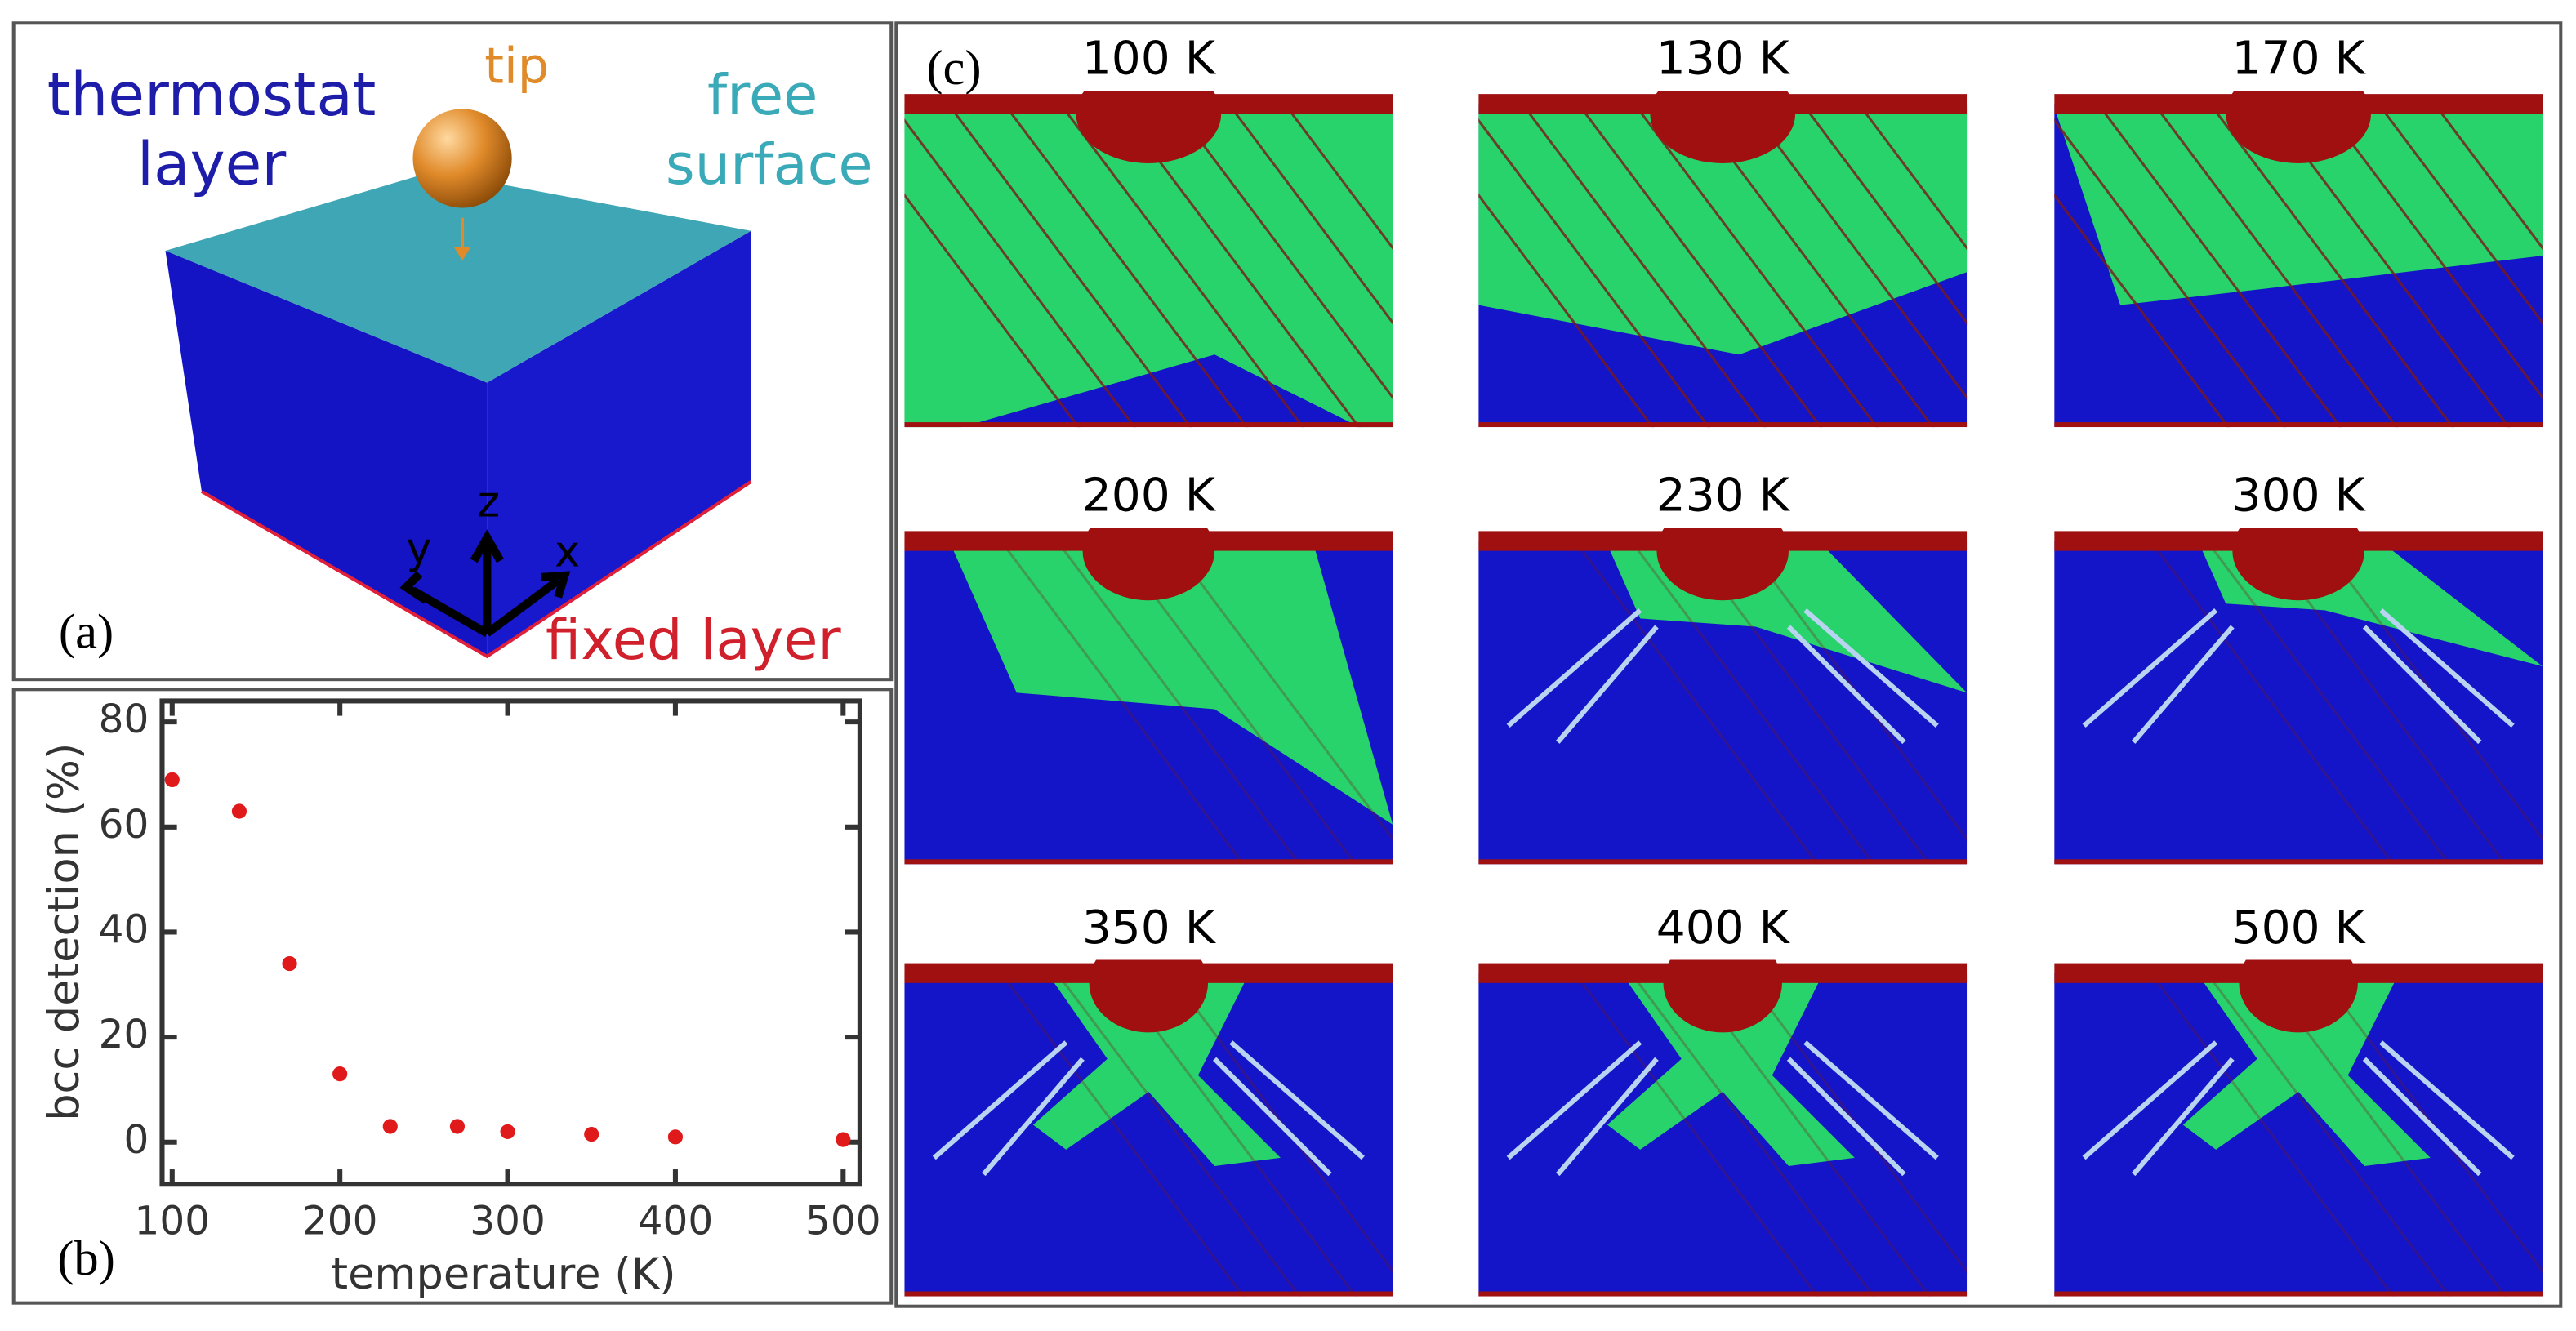  I want to click on free-surface-label: surface, so click(769, 165).